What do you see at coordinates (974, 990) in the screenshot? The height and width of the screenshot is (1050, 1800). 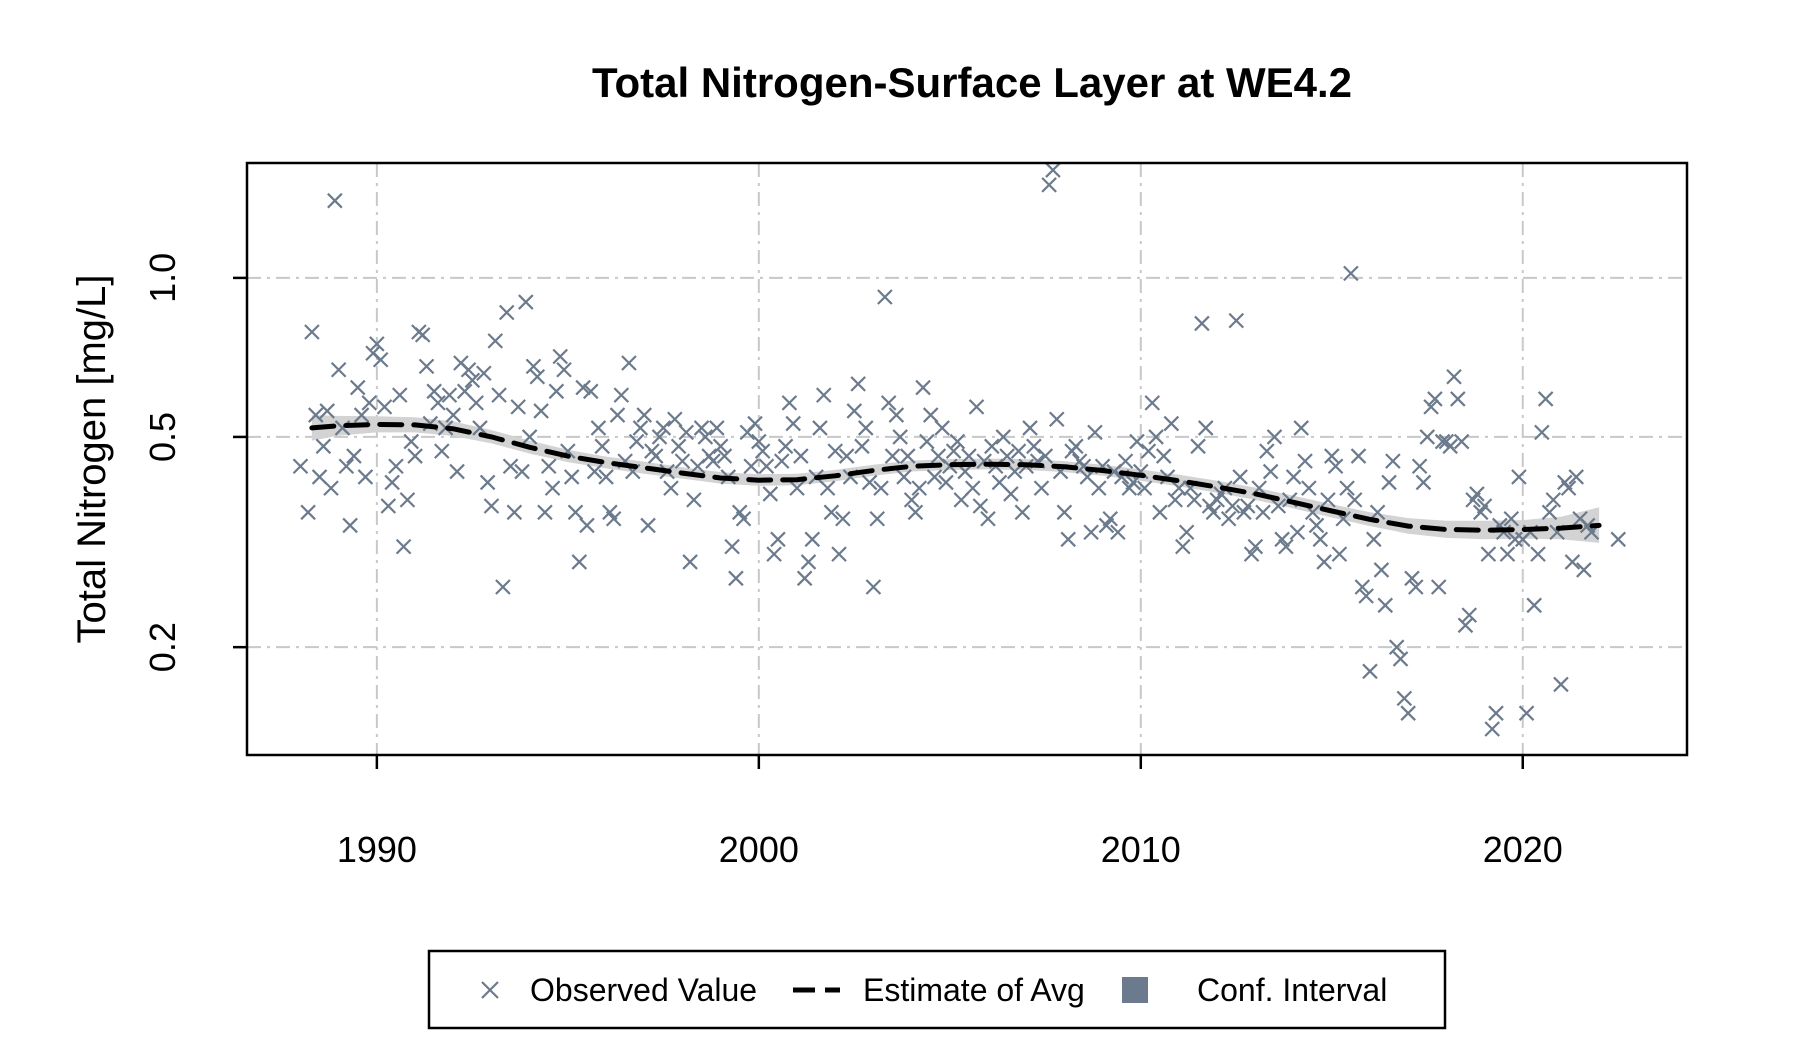 I see `legend-label-estimate: Estimate of Avg` at bounding box center [974, 990].